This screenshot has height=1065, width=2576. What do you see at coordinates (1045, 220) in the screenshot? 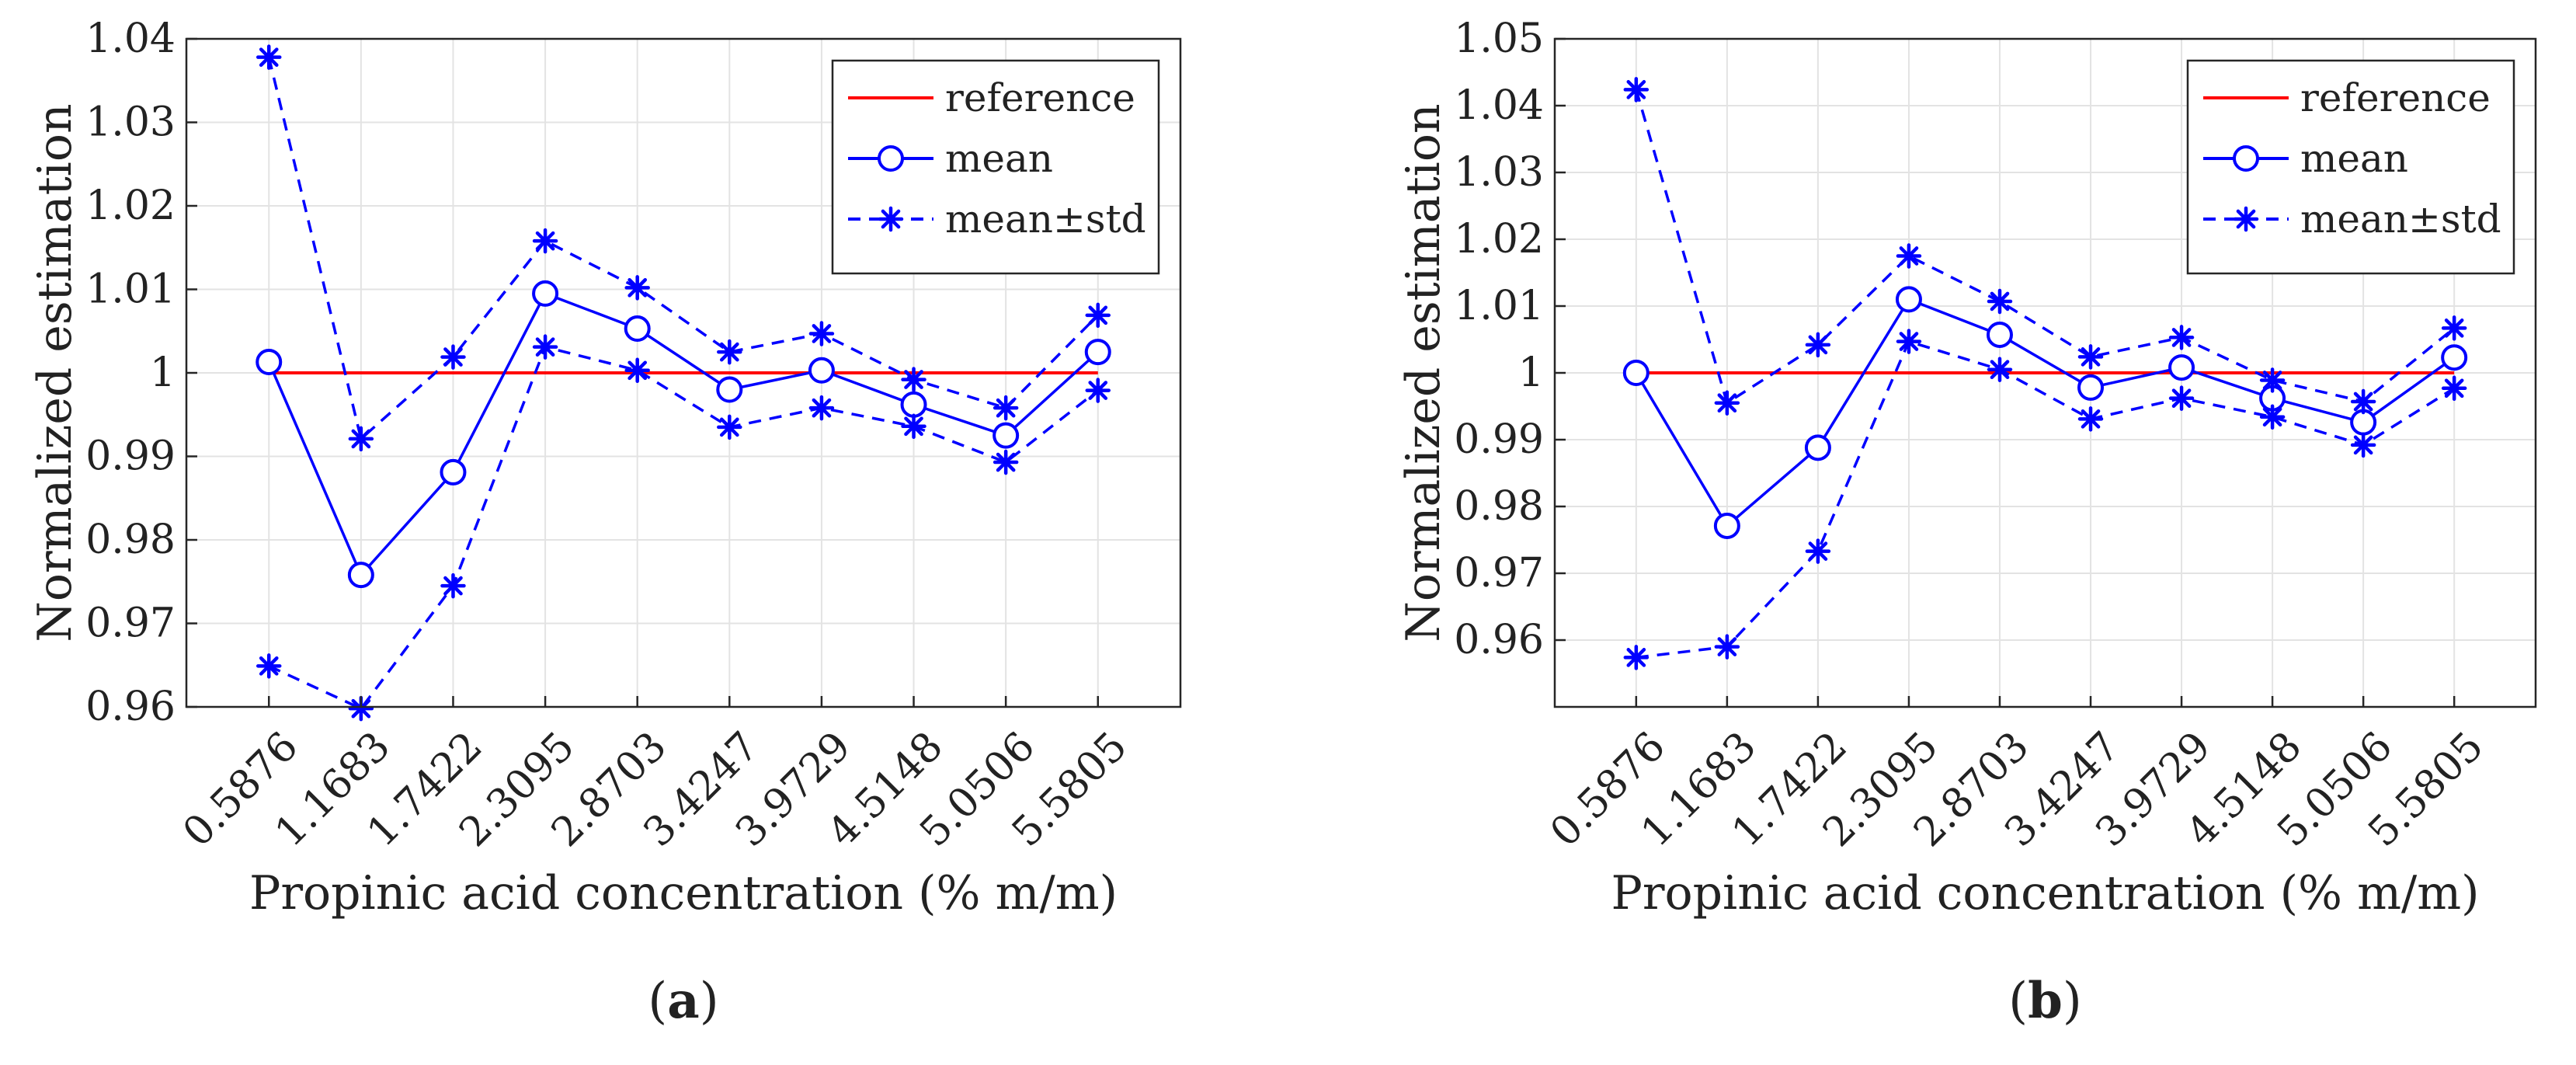
I see `legend-label-mean-pm-std: mean±std` at bounding box center [1045, 220].